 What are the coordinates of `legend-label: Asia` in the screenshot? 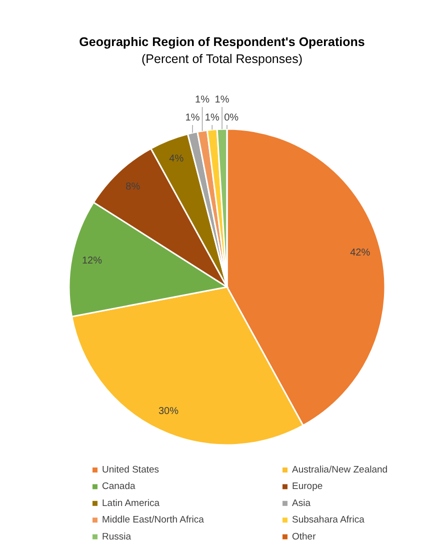 It's located at (302, 503).